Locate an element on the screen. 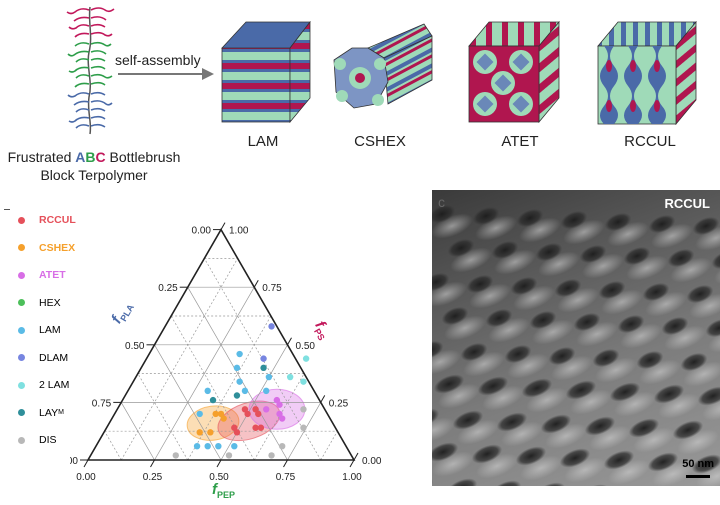 The width and height of the screenshot is (720, 505). phase-legend: RCCUL CSHEX ATET HEX LAM DLAM 2 LAM LAY M DIS is located at coordinates (45, 330).